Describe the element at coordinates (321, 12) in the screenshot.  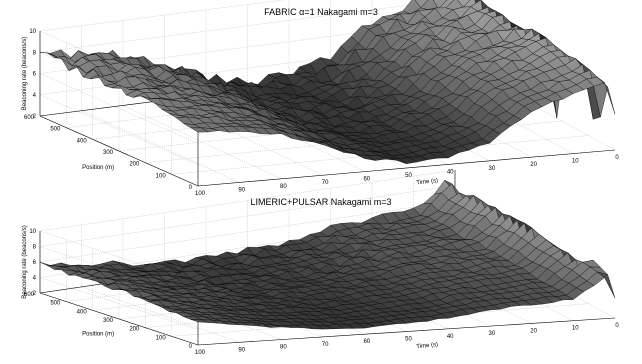
I see `chart-title: FABRIC α=1 Nakagami m=3` at that location.